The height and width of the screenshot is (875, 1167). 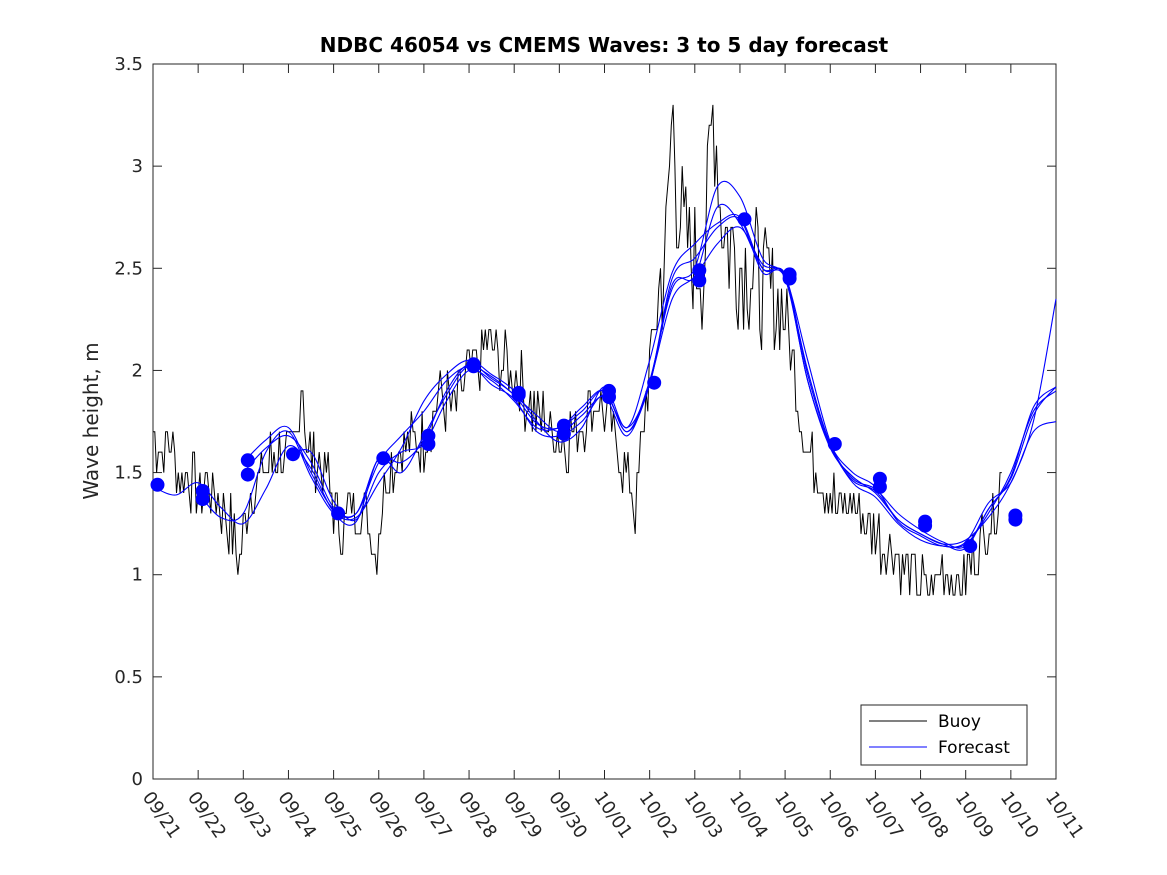 I want to click on legend-box, so click(x=944, y=735).